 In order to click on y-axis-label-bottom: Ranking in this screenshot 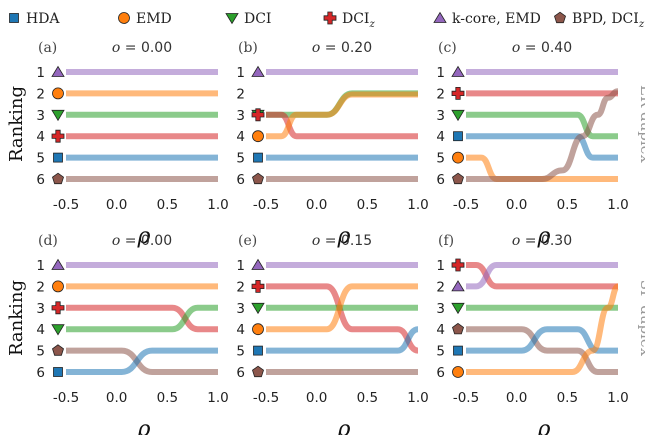, I will do `click(16, 318)`.